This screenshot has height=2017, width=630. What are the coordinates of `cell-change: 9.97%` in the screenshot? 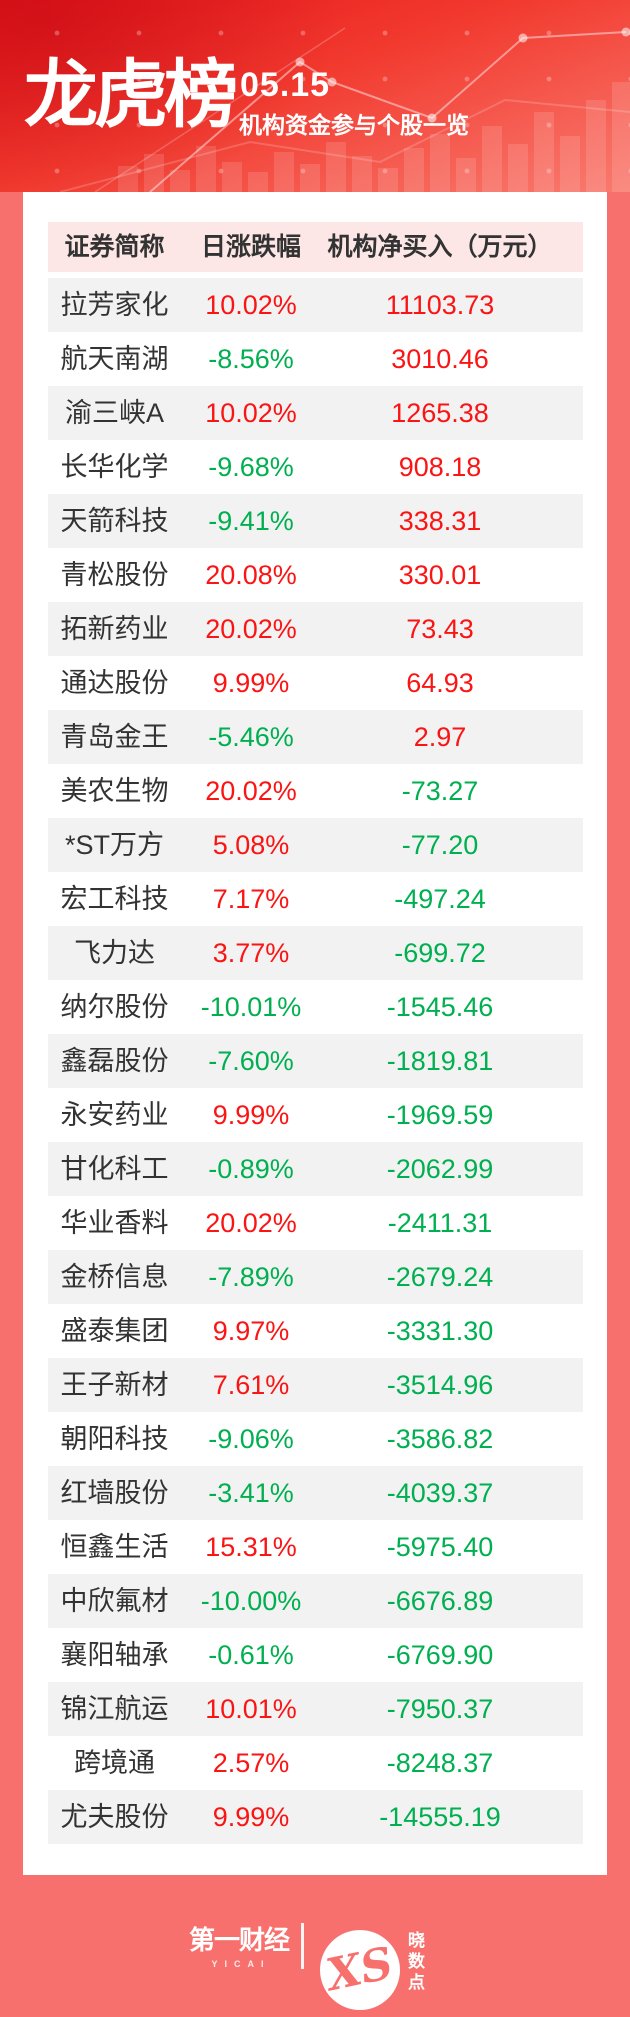 It's located at (251, 1330).